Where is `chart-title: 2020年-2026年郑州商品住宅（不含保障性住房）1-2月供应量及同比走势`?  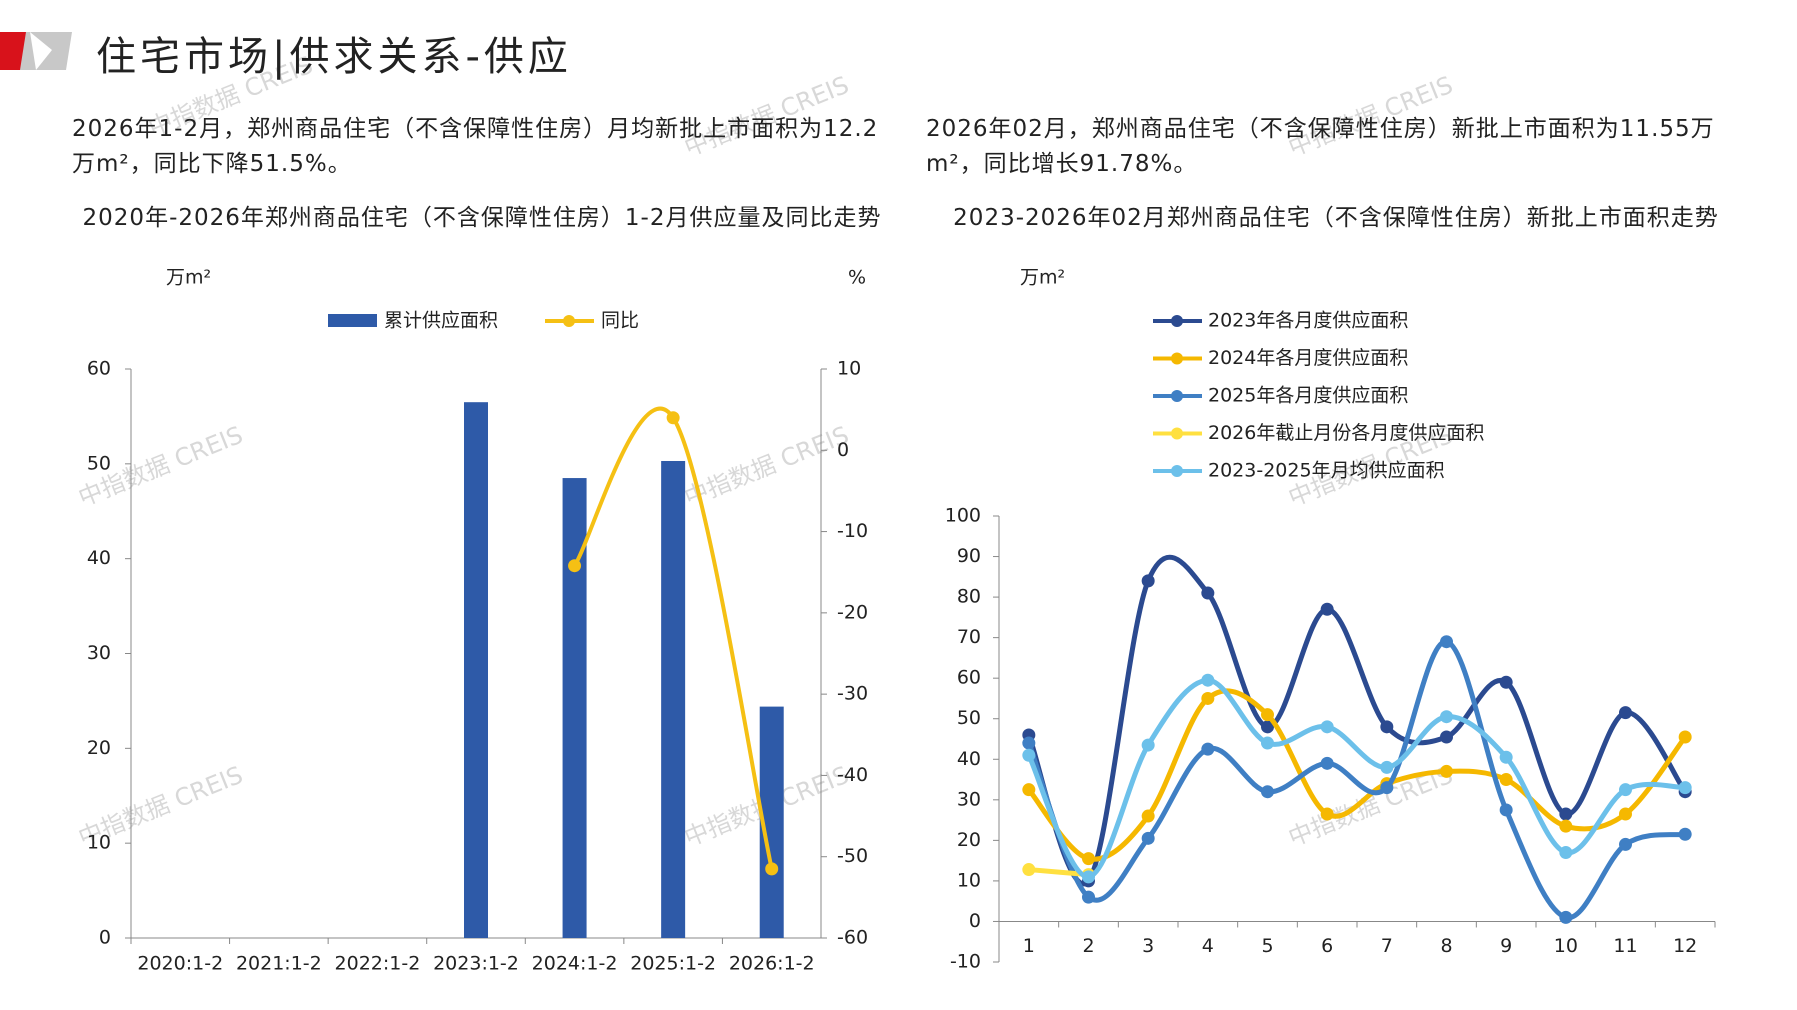 chart-title: 2020年-2026年郑州商品住宅（不含保障性住房）1-2月供应量及同比走势 is located at coordinates (482, 218).